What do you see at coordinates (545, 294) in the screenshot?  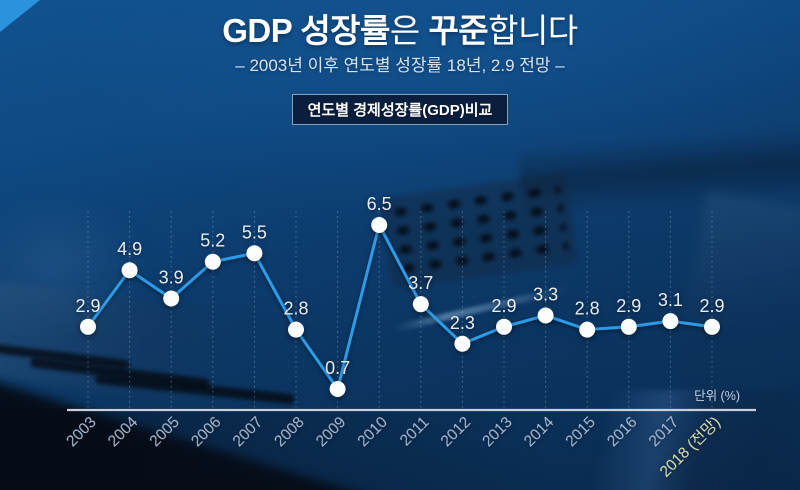 I see `data-label: 3.3` at bounding box center [545, 294].